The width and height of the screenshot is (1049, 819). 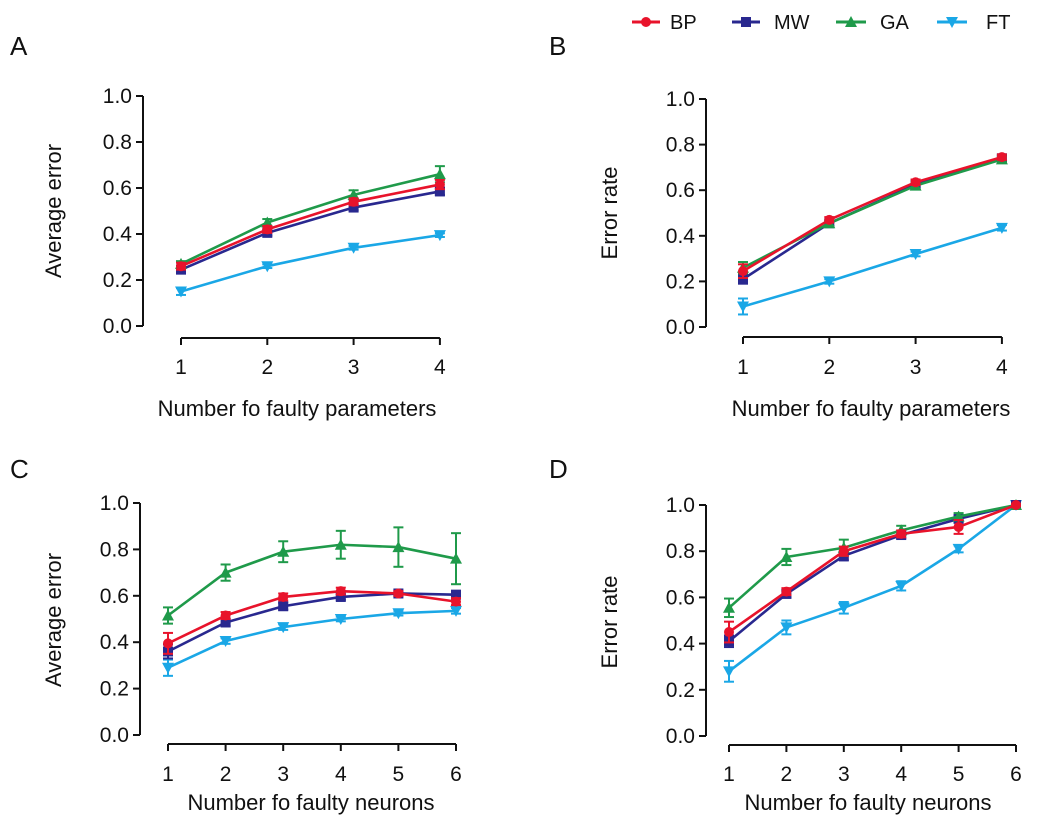 I want to click on x-tick-label: 5, so click(x=959, y=774).